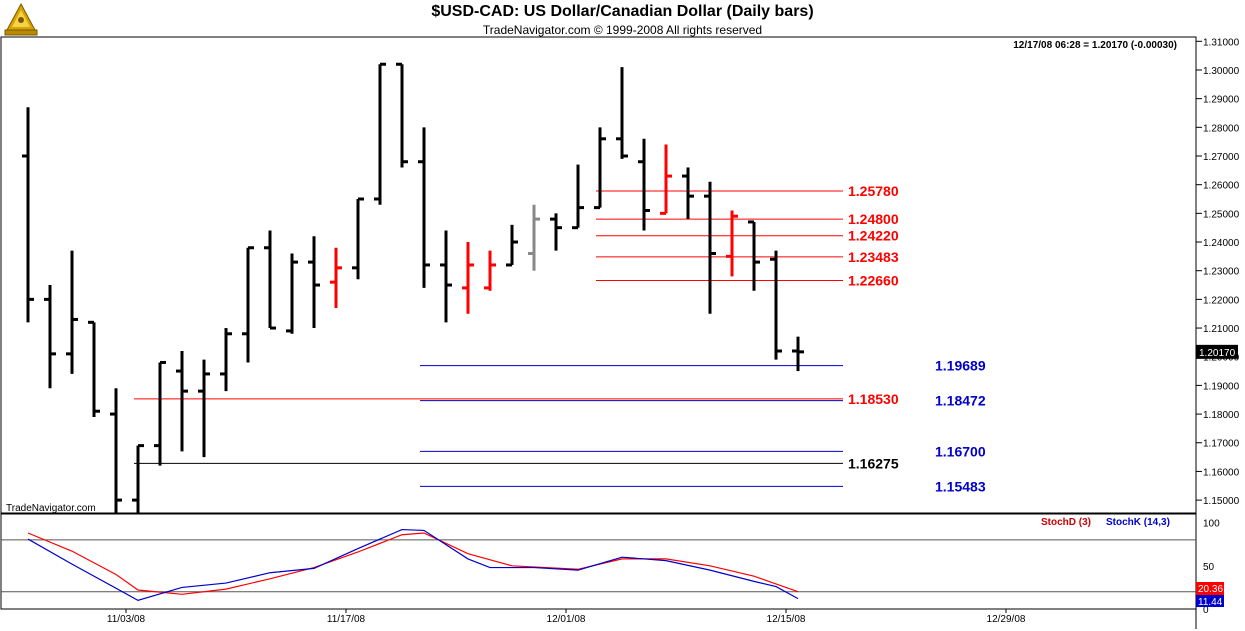  Describe the element at coordinates (1138, 522) in the screenshot. I see `stochk-legend: StochK (14,3)` at that location.